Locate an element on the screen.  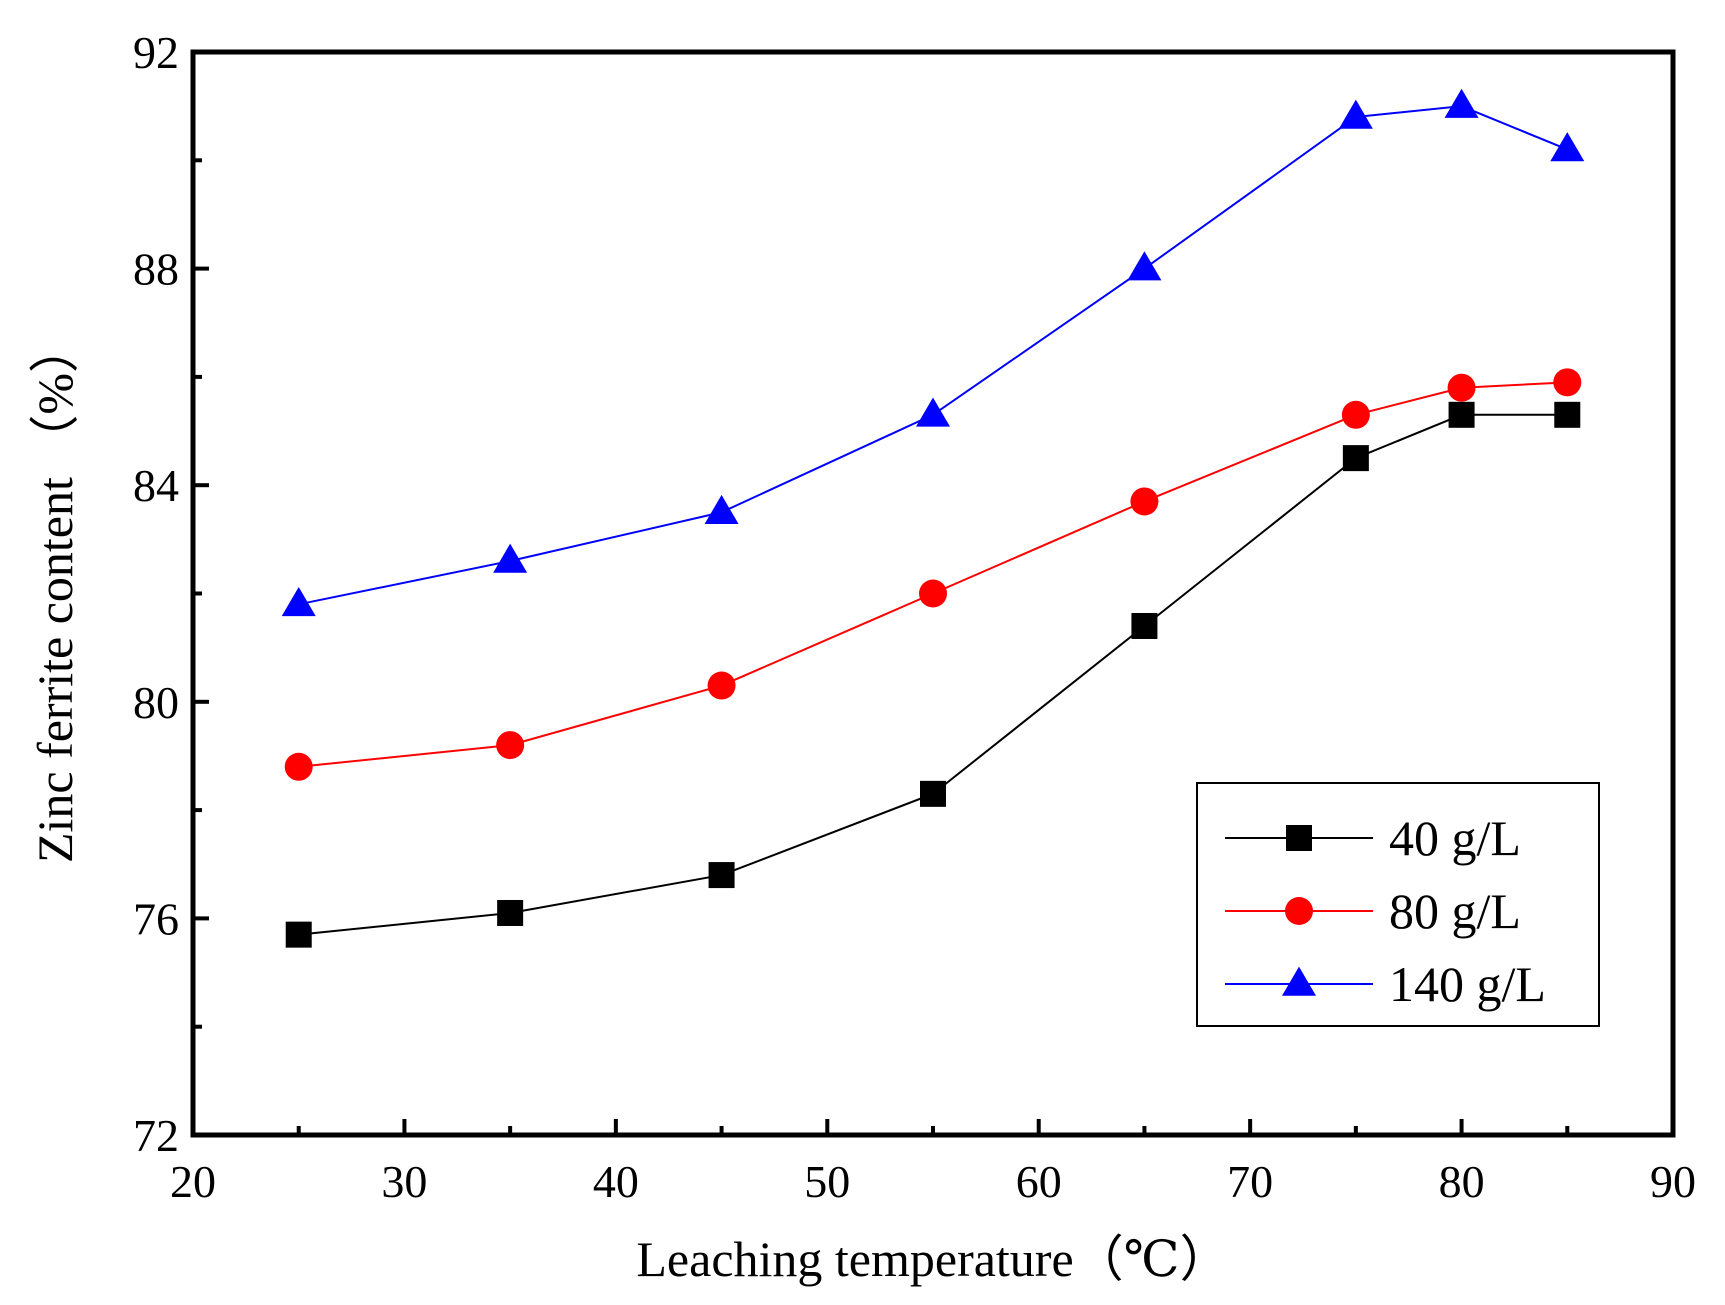
x-tick-labels: 20 30 40 50 60 70 80 90 is located at coordinates (933, 1181).